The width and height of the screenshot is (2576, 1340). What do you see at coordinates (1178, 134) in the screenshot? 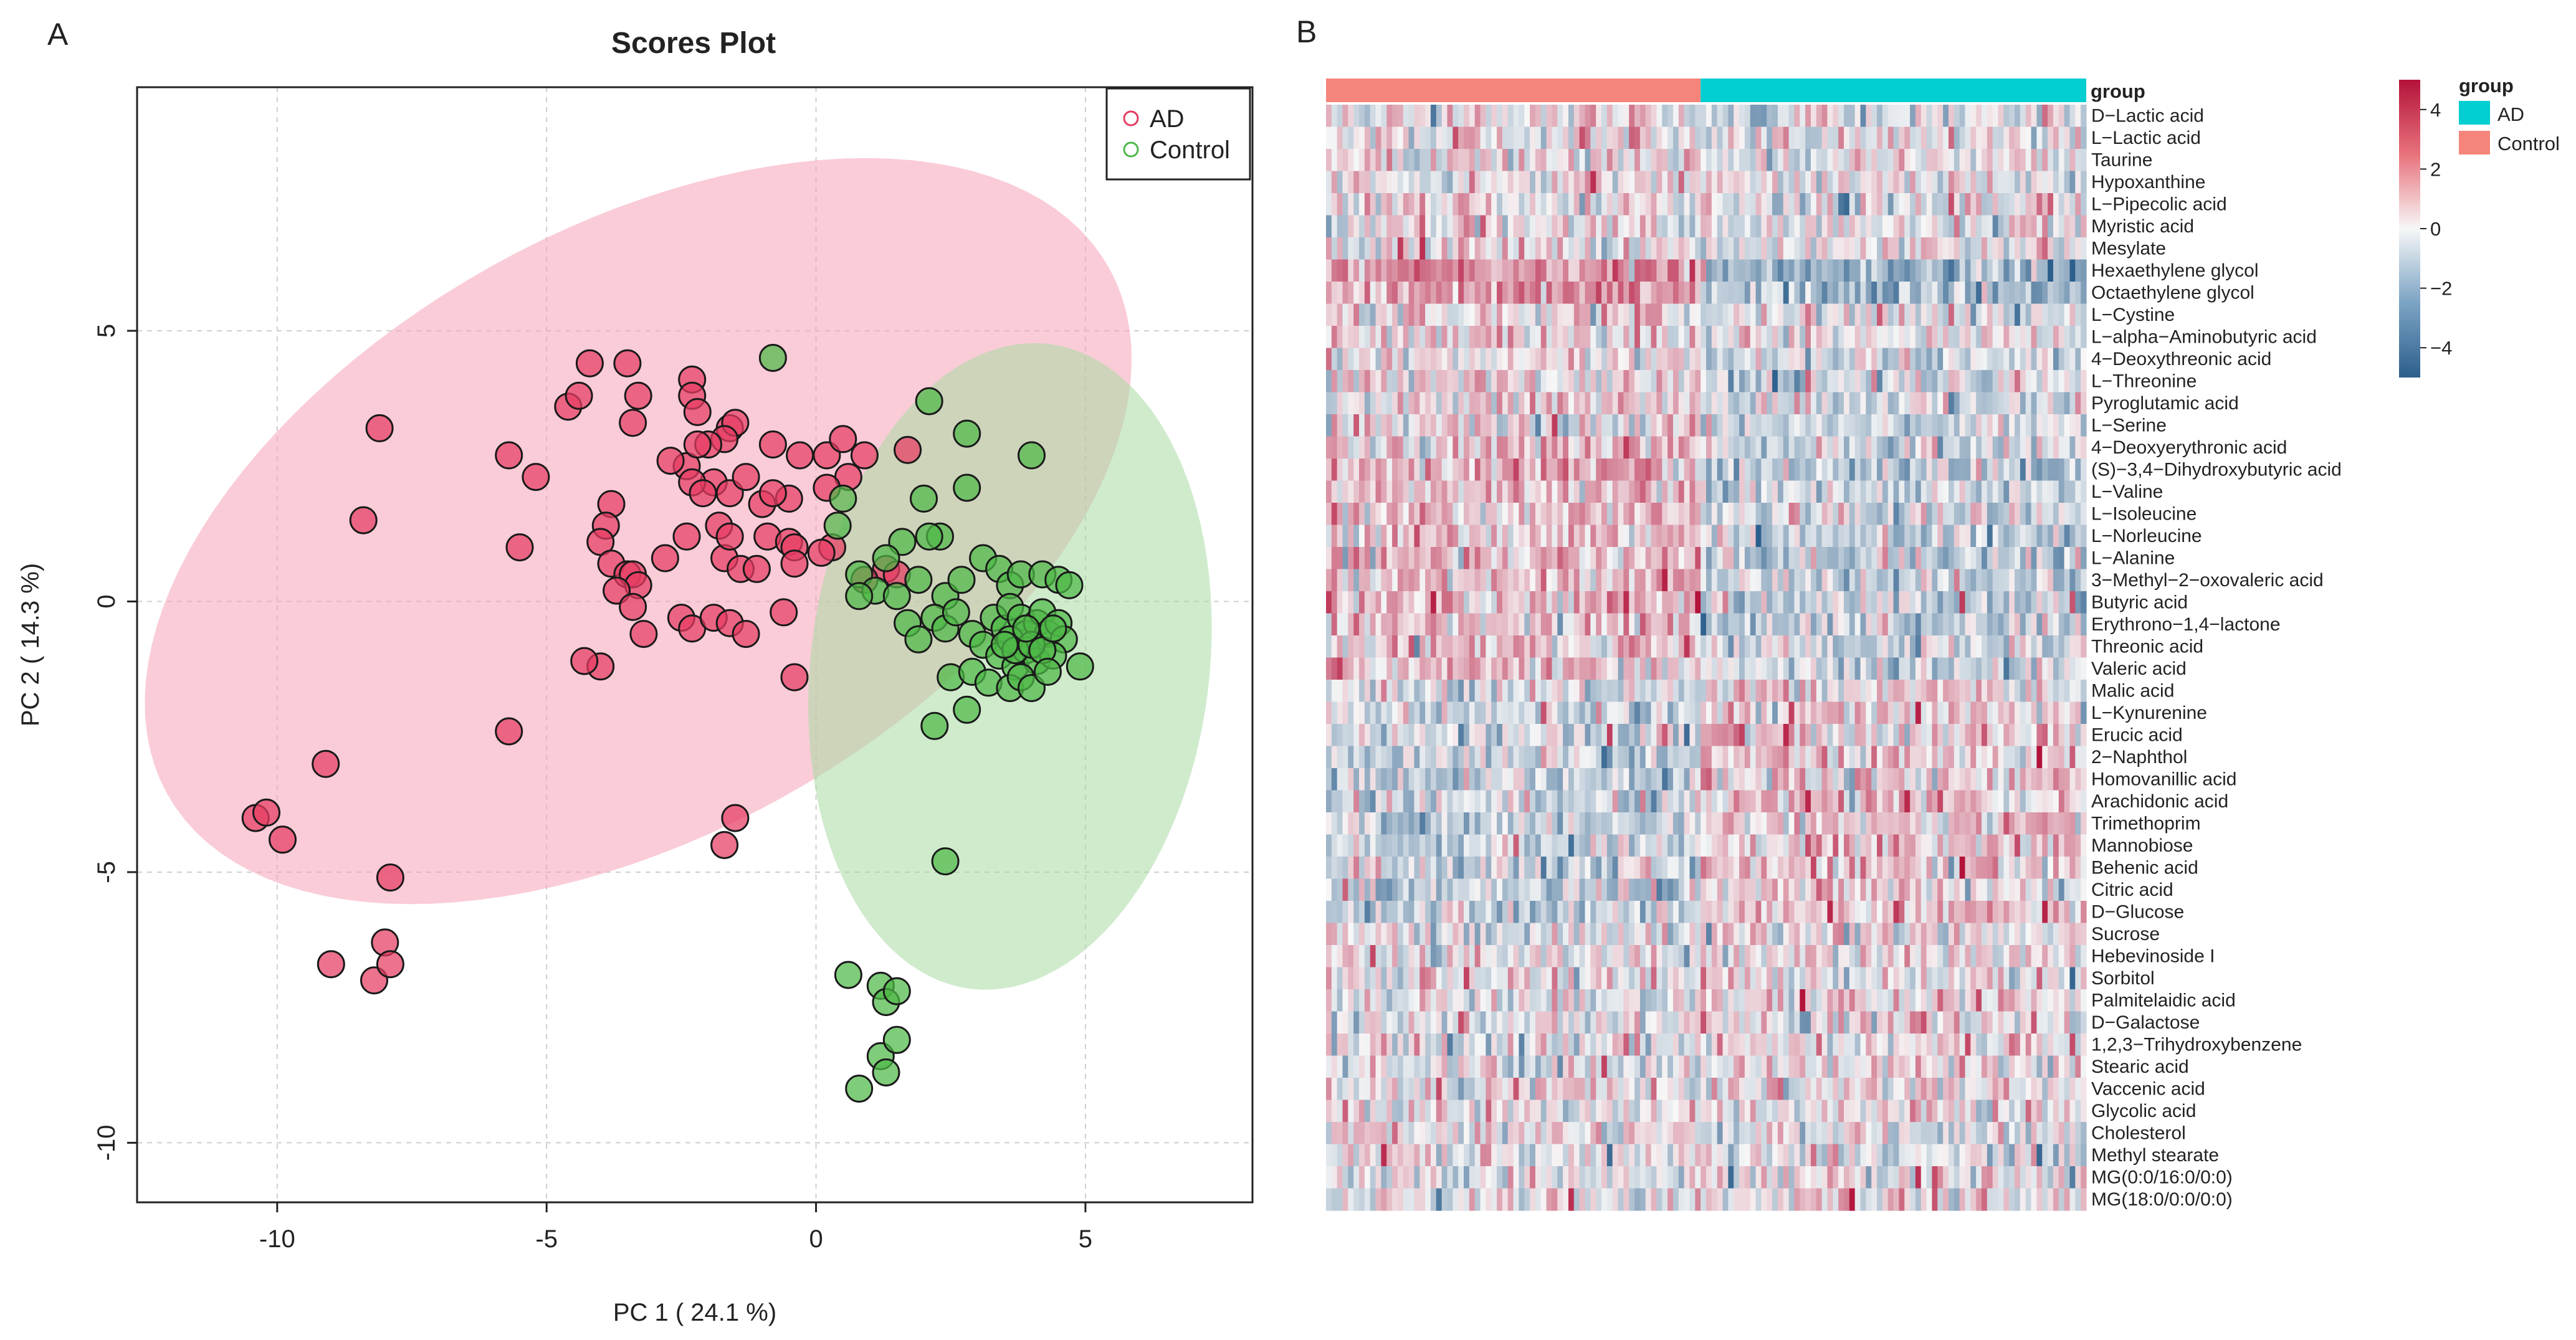
I see `legend-box` at bounding box center [1178, 134].